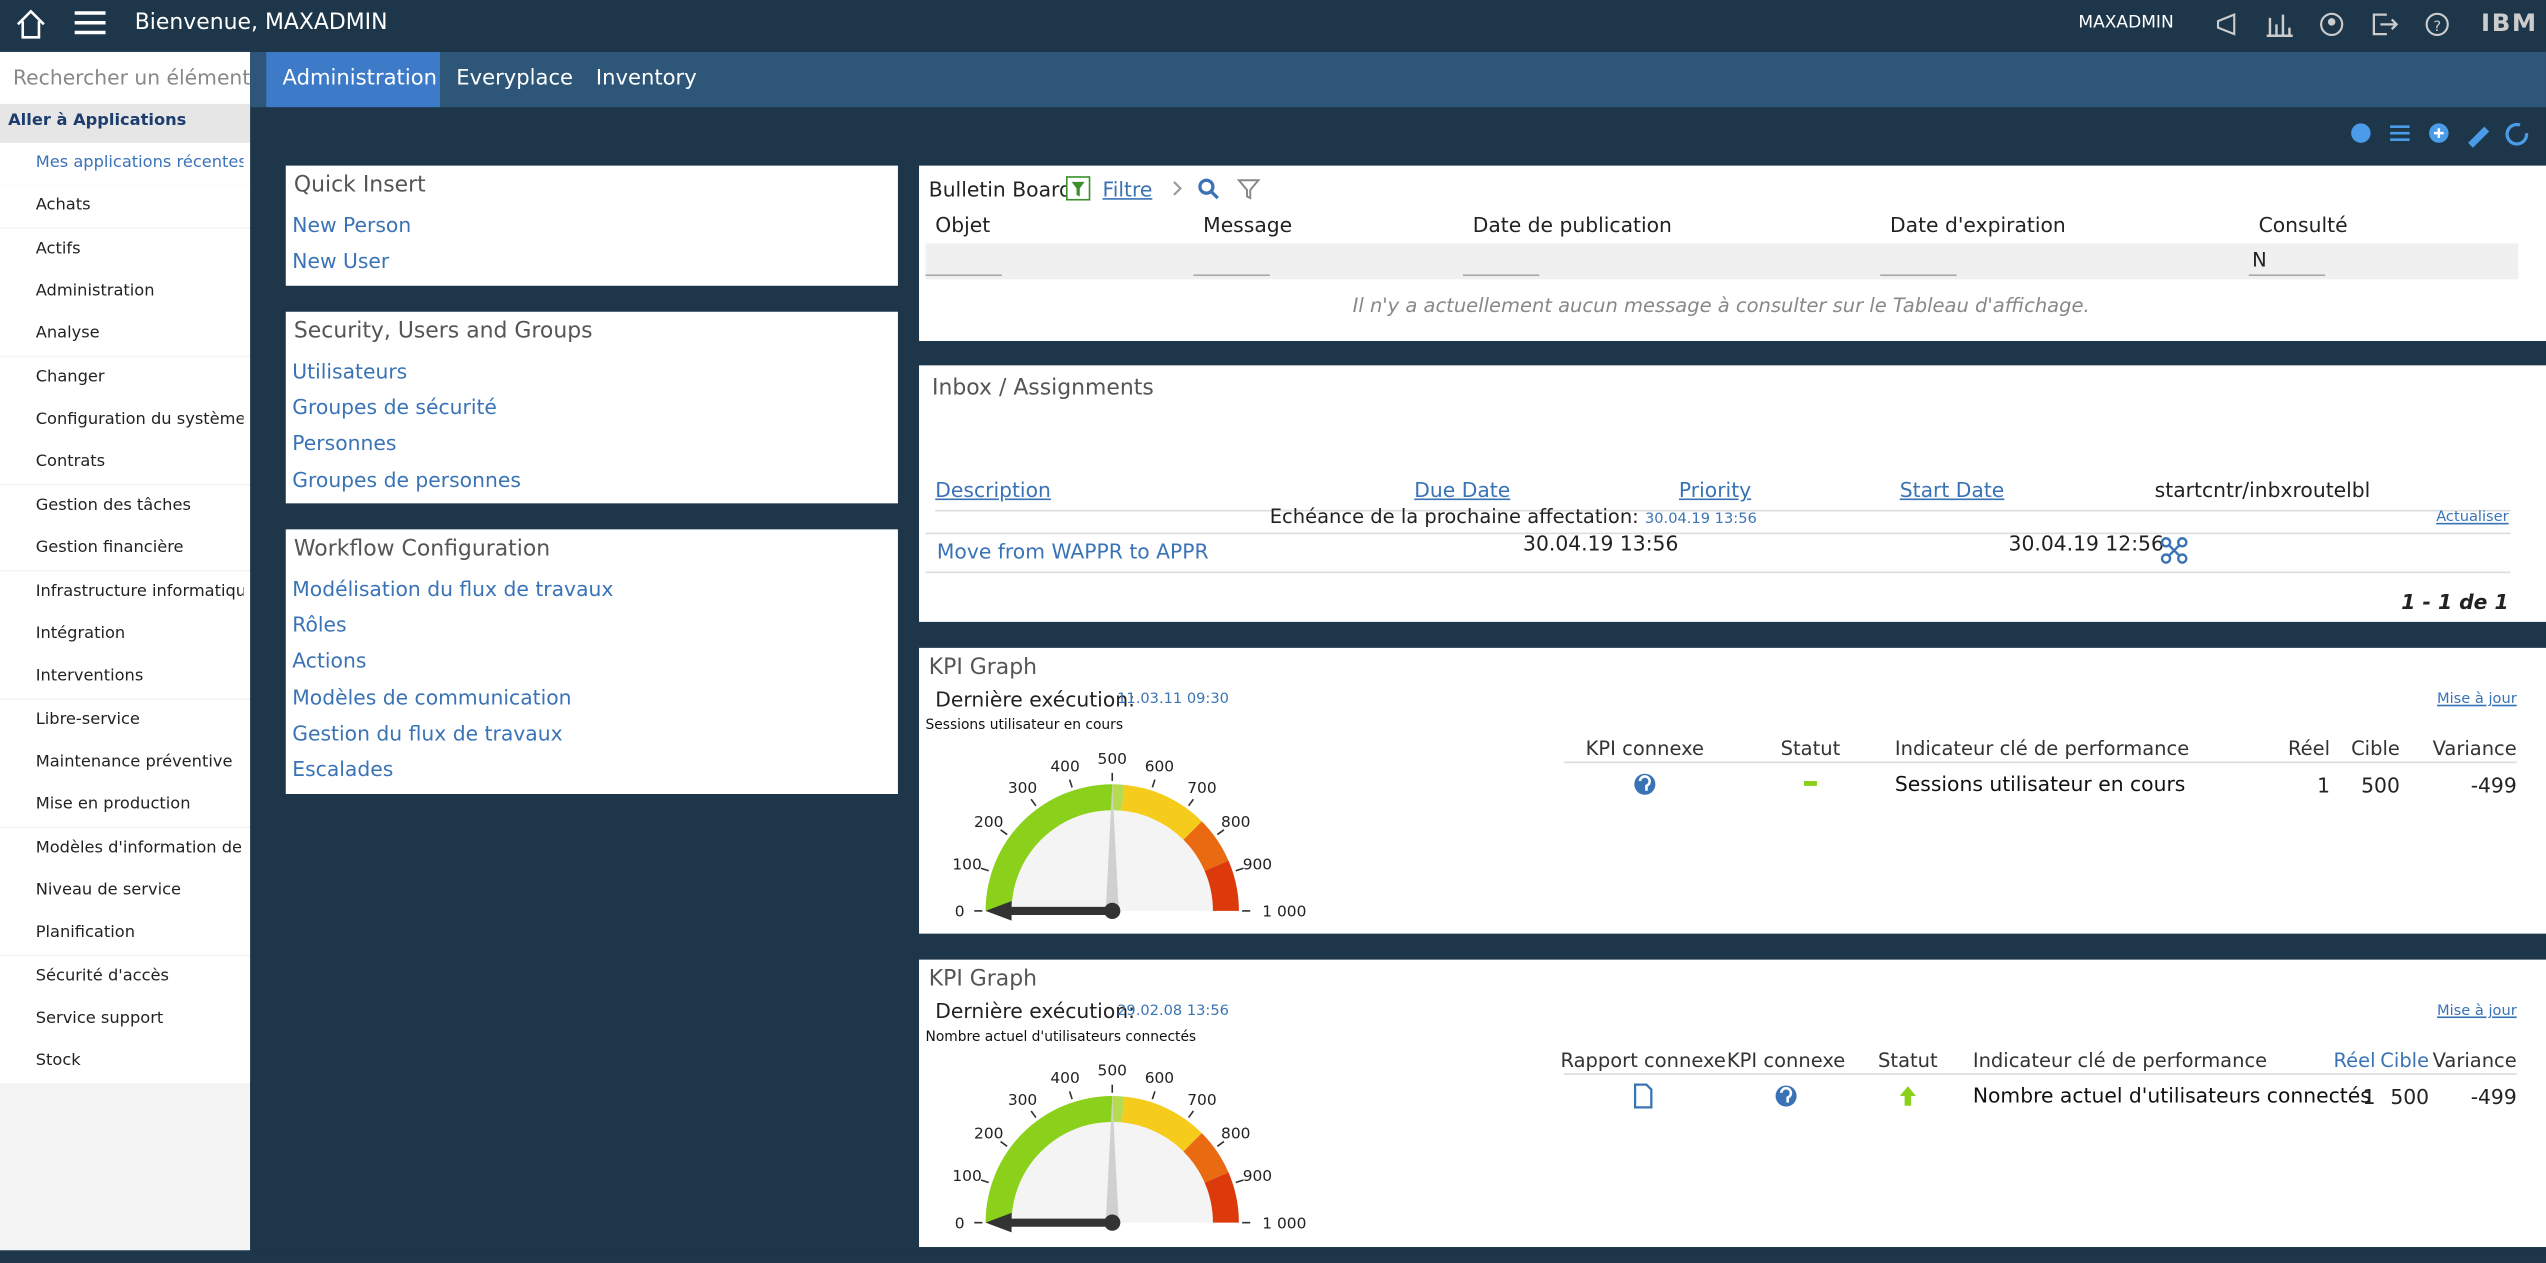  Describe the element at coordinates (58, 248) in the screenshot. I see `sidebar-item: Actifs` at that location.